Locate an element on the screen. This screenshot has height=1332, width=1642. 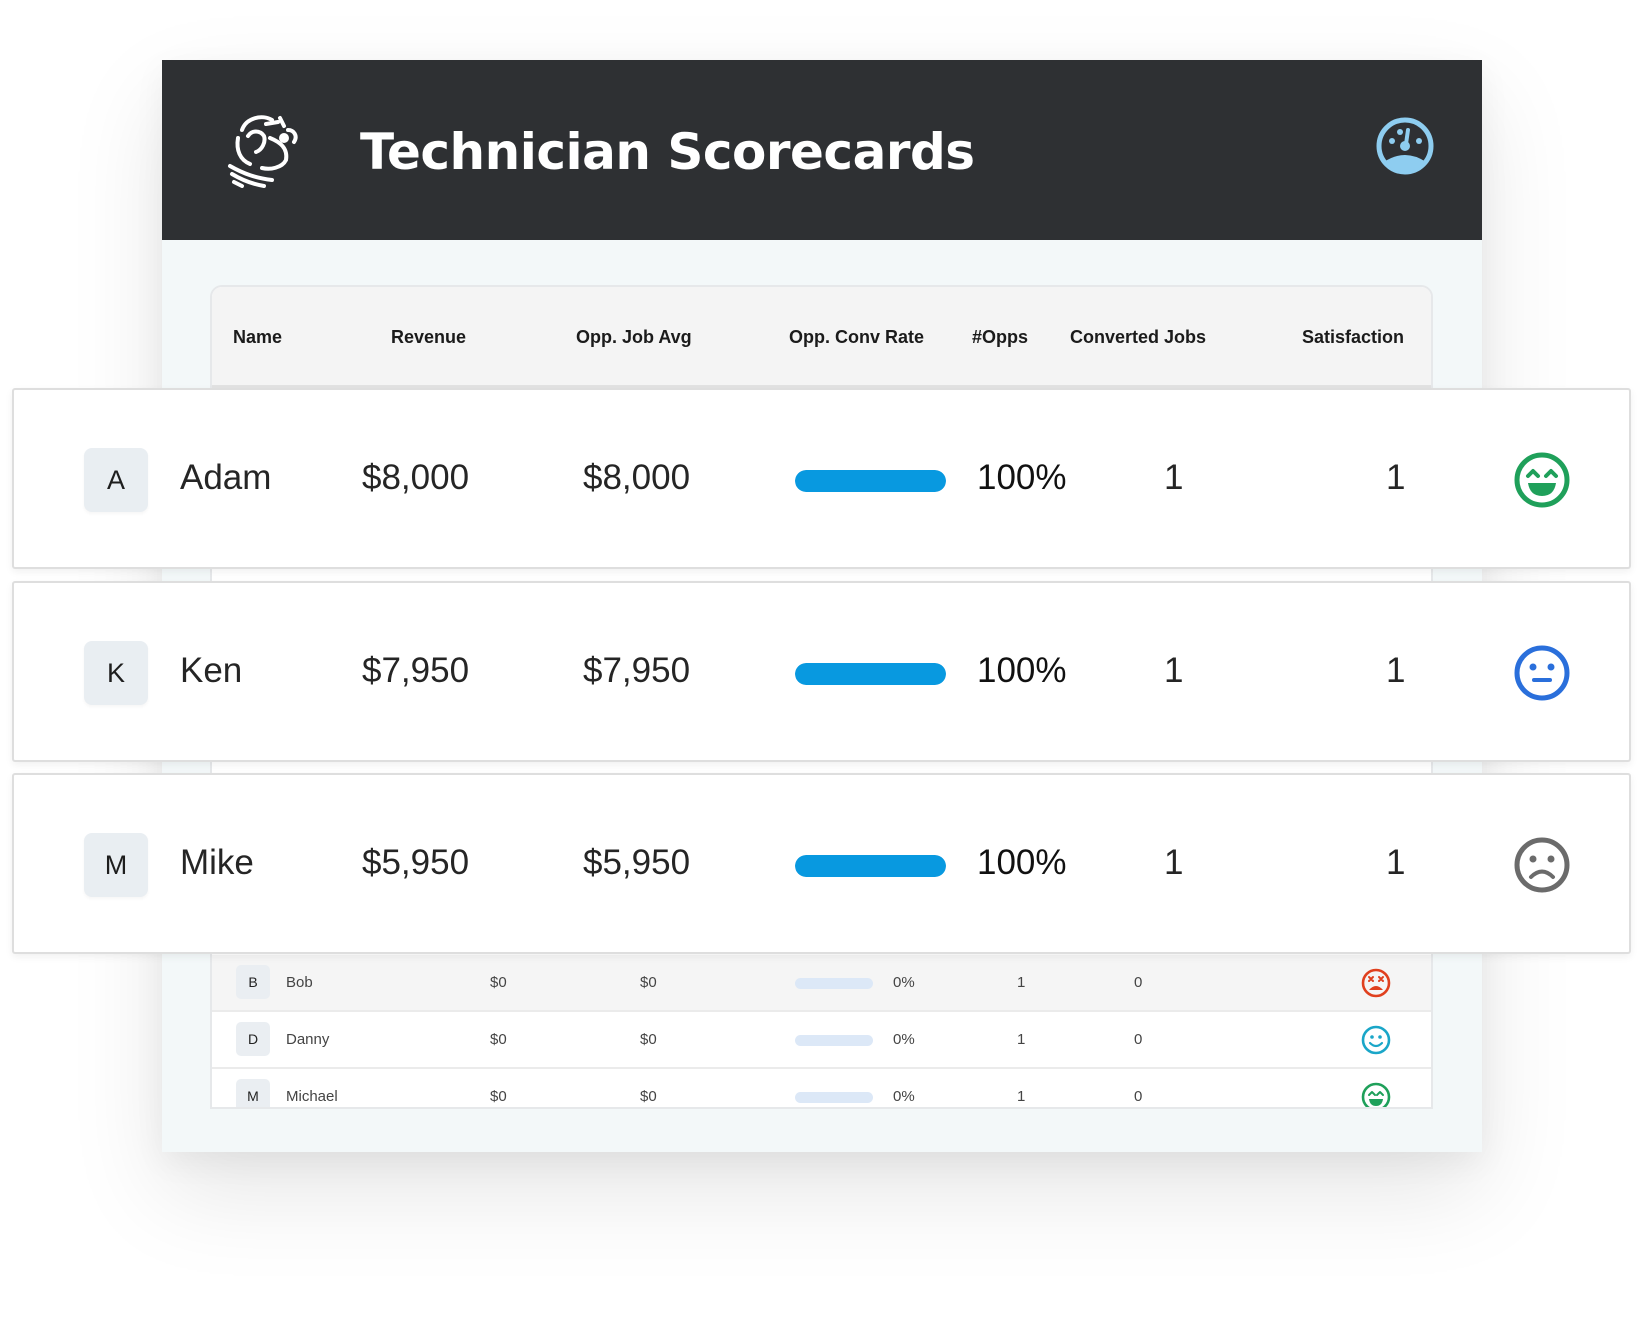
avatar: B is located at coordinates (253, 982).